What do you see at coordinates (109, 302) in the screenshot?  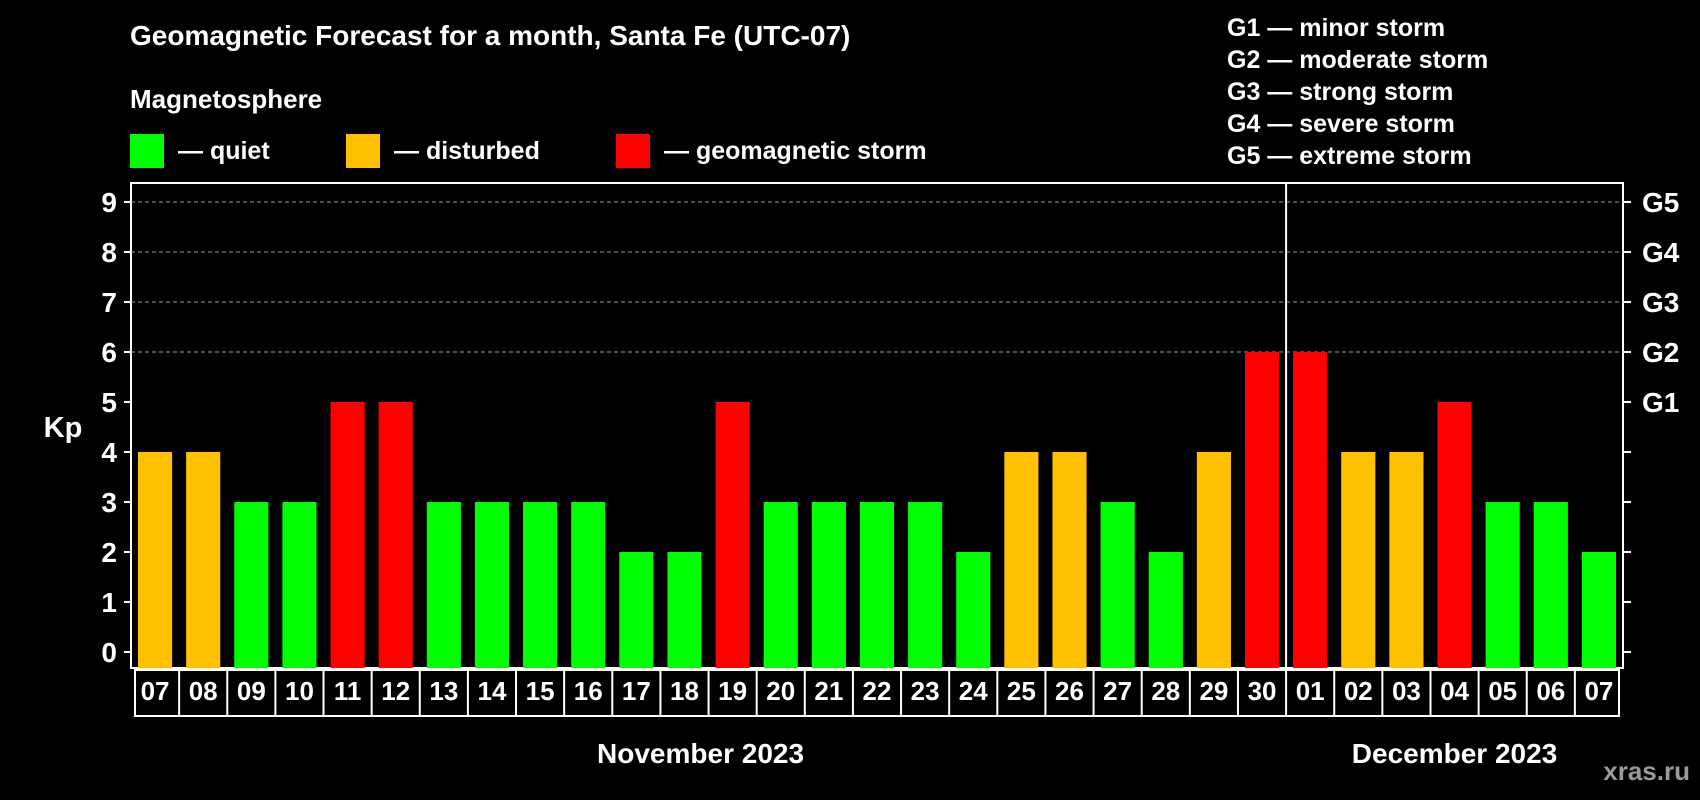 I see `y-tick-label: 7` at bounding box center [109, 302].